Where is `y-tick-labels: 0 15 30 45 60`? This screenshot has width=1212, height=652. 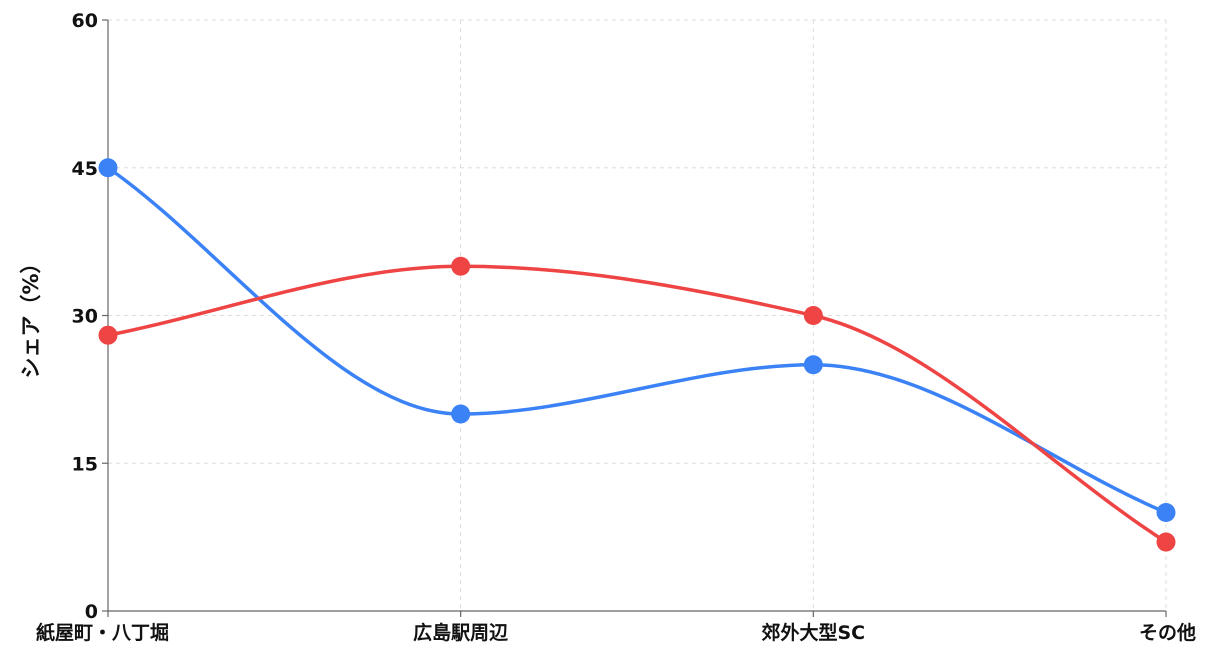
y-tick-labels: 0 15 30 45 60 is located at coordinates (90, 316).